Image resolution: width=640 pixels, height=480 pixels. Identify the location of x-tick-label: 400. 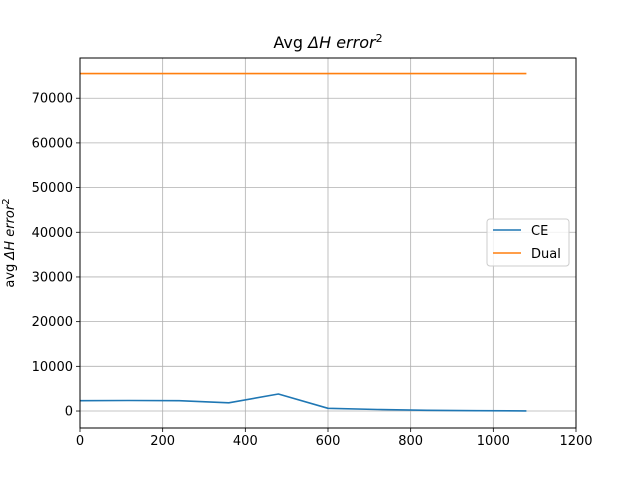
(245, 441).